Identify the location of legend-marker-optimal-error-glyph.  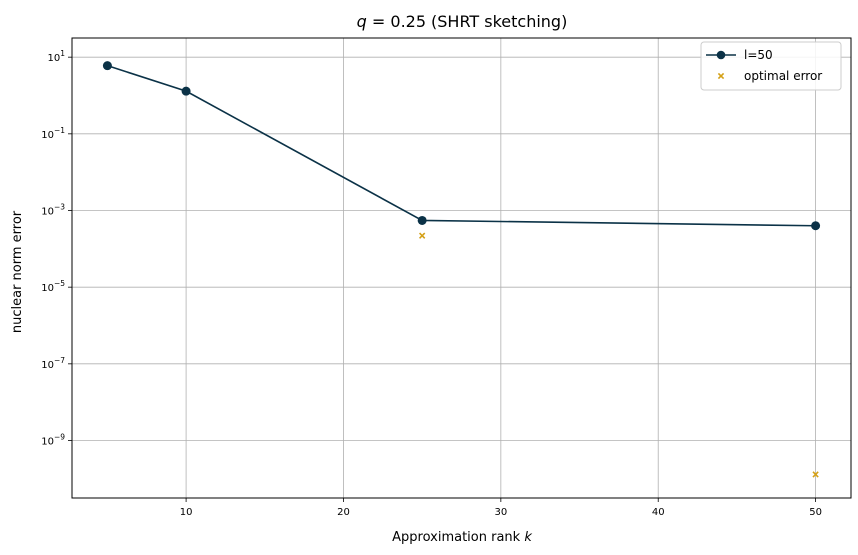
(721, 76).